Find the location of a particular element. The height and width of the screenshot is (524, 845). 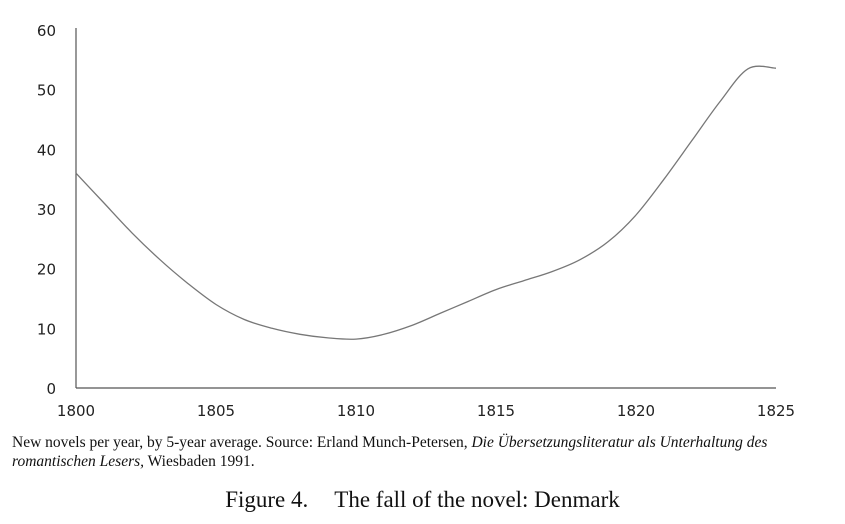

x-tick-label: 1815 is located at coordinates (496, 411).